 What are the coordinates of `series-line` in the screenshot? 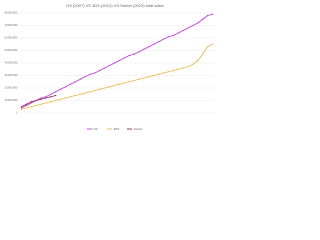 It's located at (38, 101).